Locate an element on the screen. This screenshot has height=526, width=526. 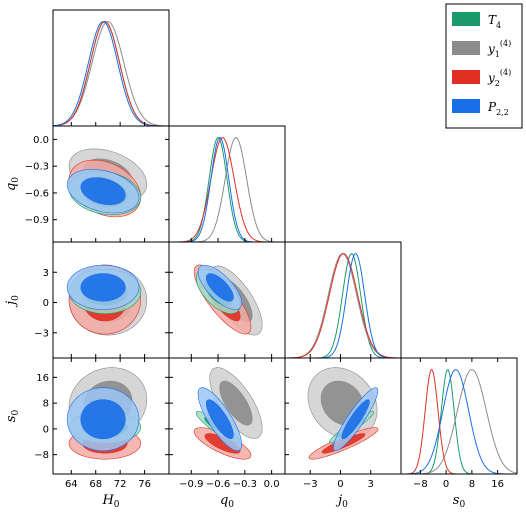
panel-q0-q0 is located at coordinates (227, 189).